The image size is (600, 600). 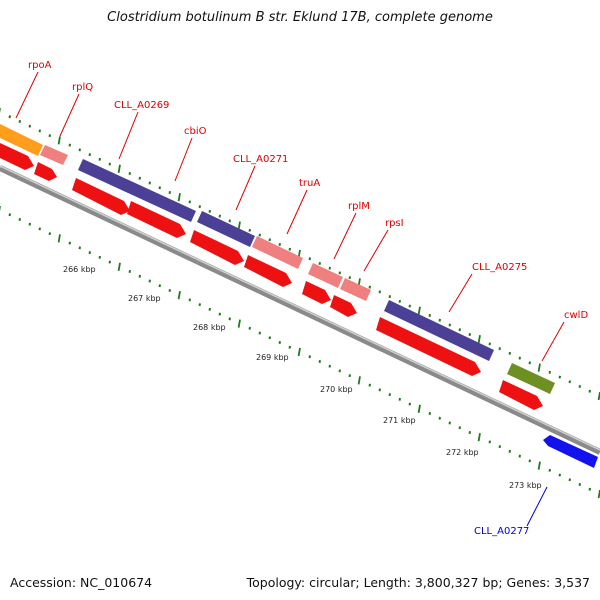 What do you see at coordinates (183, 159) in the screenshot?
I see `leader-line-cbiO` at bounding box center [183, 159].